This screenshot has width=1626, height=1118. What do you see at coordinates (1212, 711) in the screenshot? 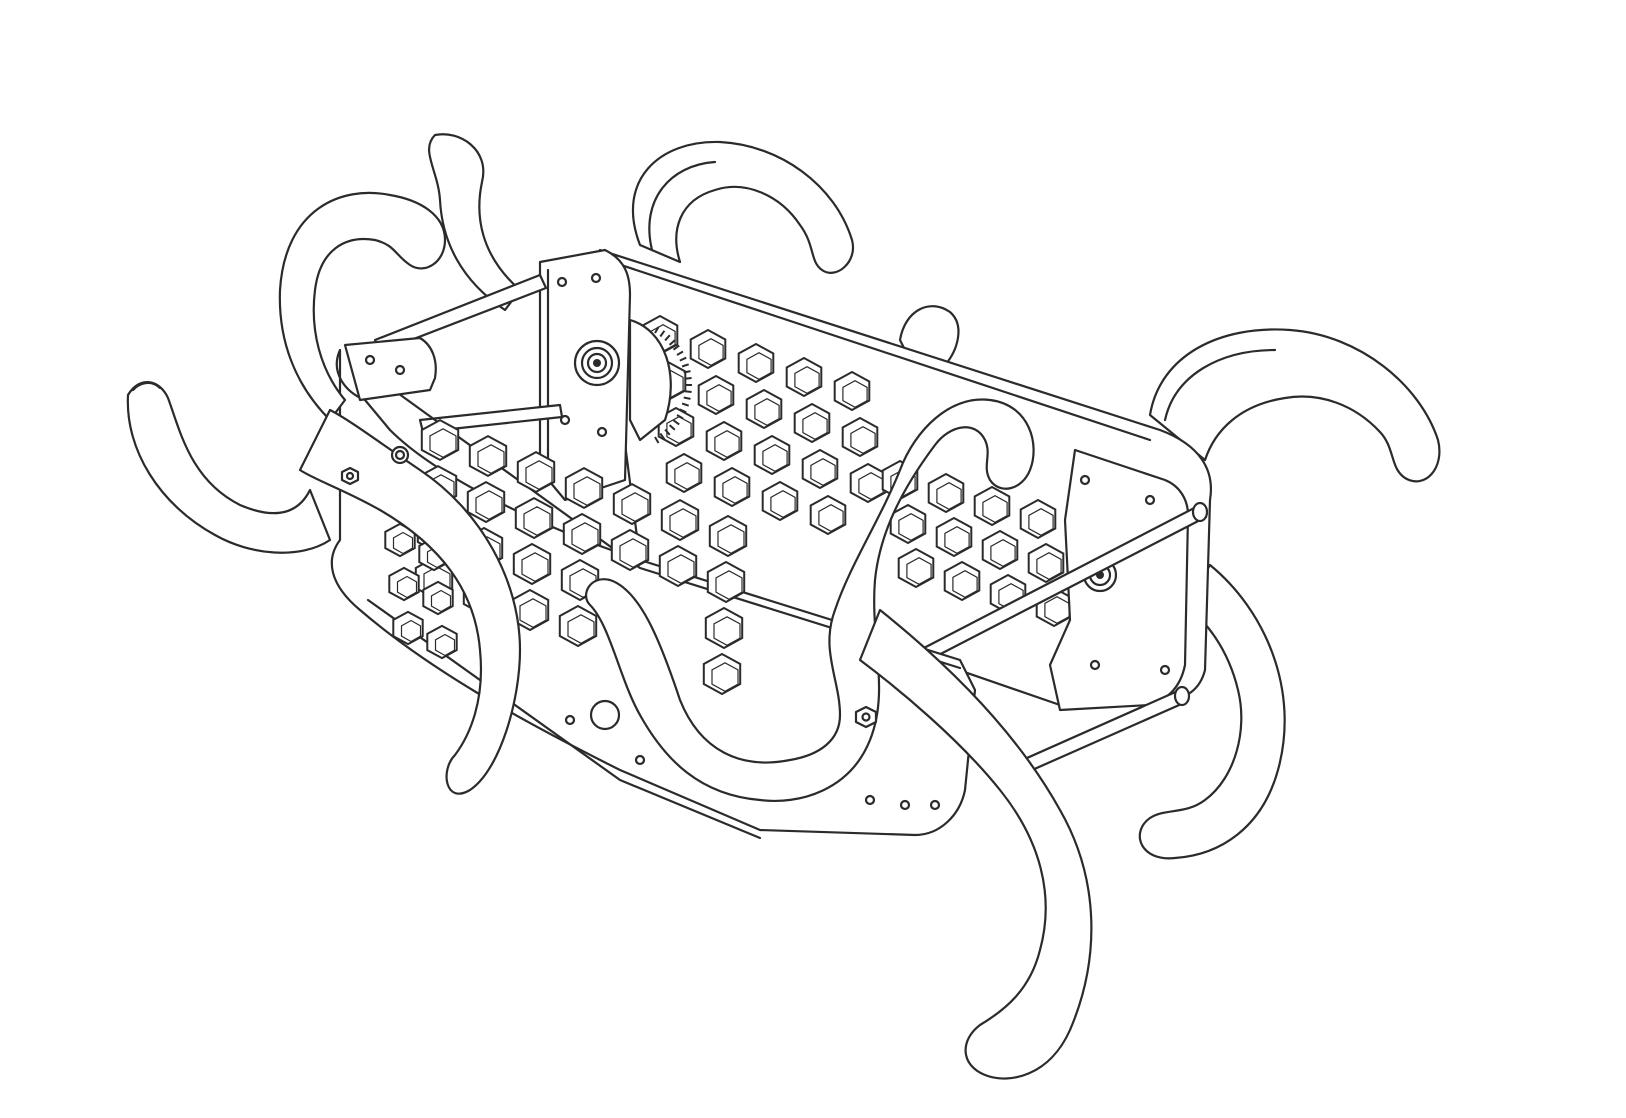
I see `leg-back-lower-right` at bounding box center [1212, 711].